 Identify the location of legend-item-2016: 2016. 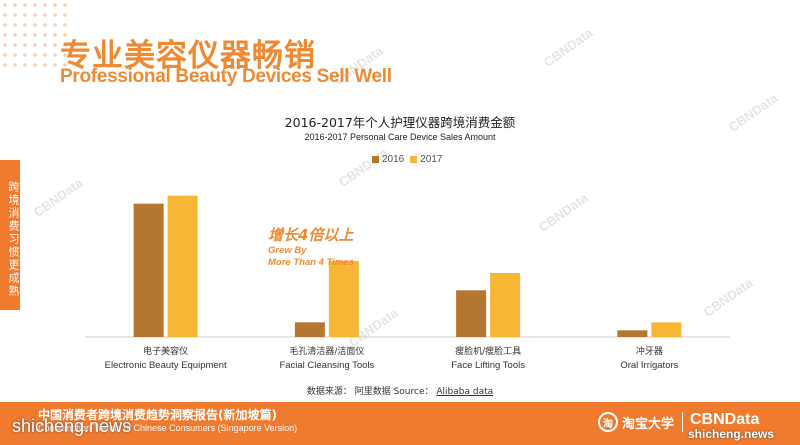
(388, 159).